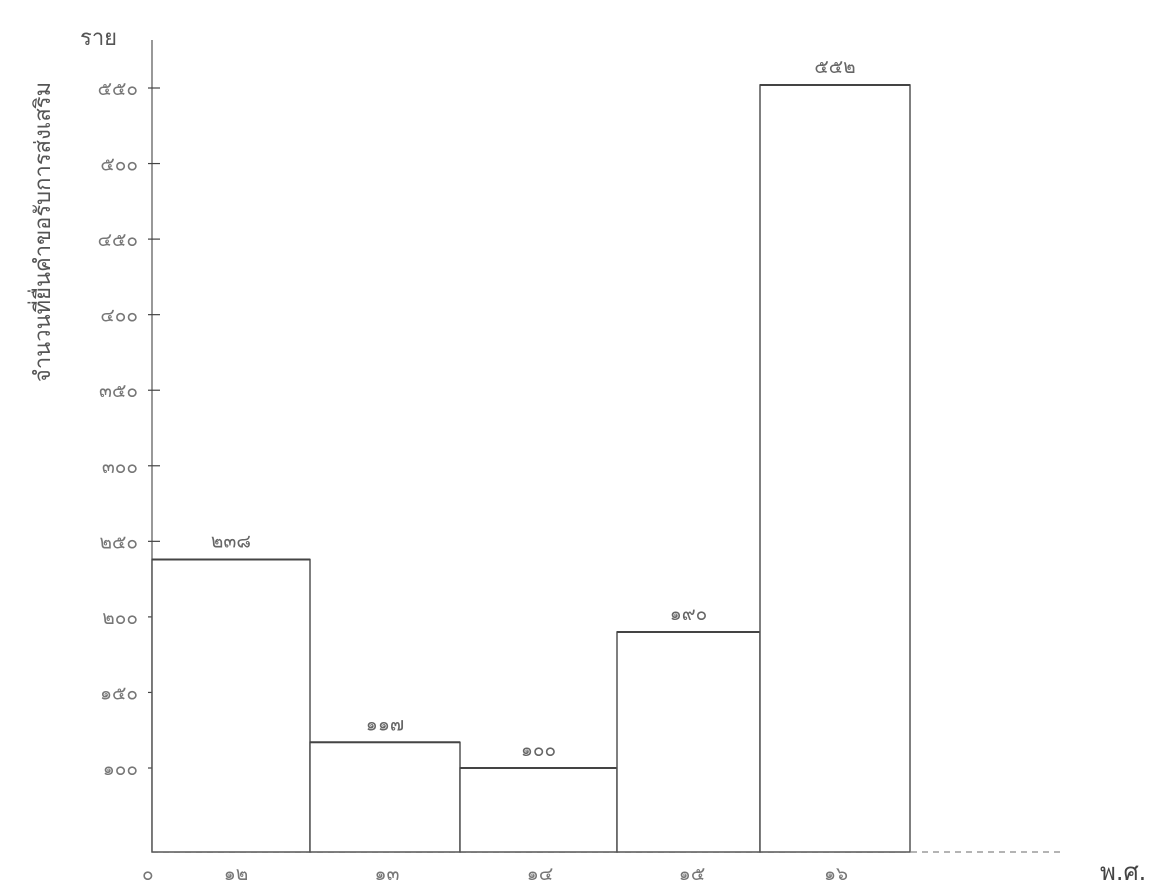 The height and width of the screenshot is (884, 1166). Describe the element at coordinates (386, 873) in the screenshot. I see `x-tick-label: ๑๓` at that location.